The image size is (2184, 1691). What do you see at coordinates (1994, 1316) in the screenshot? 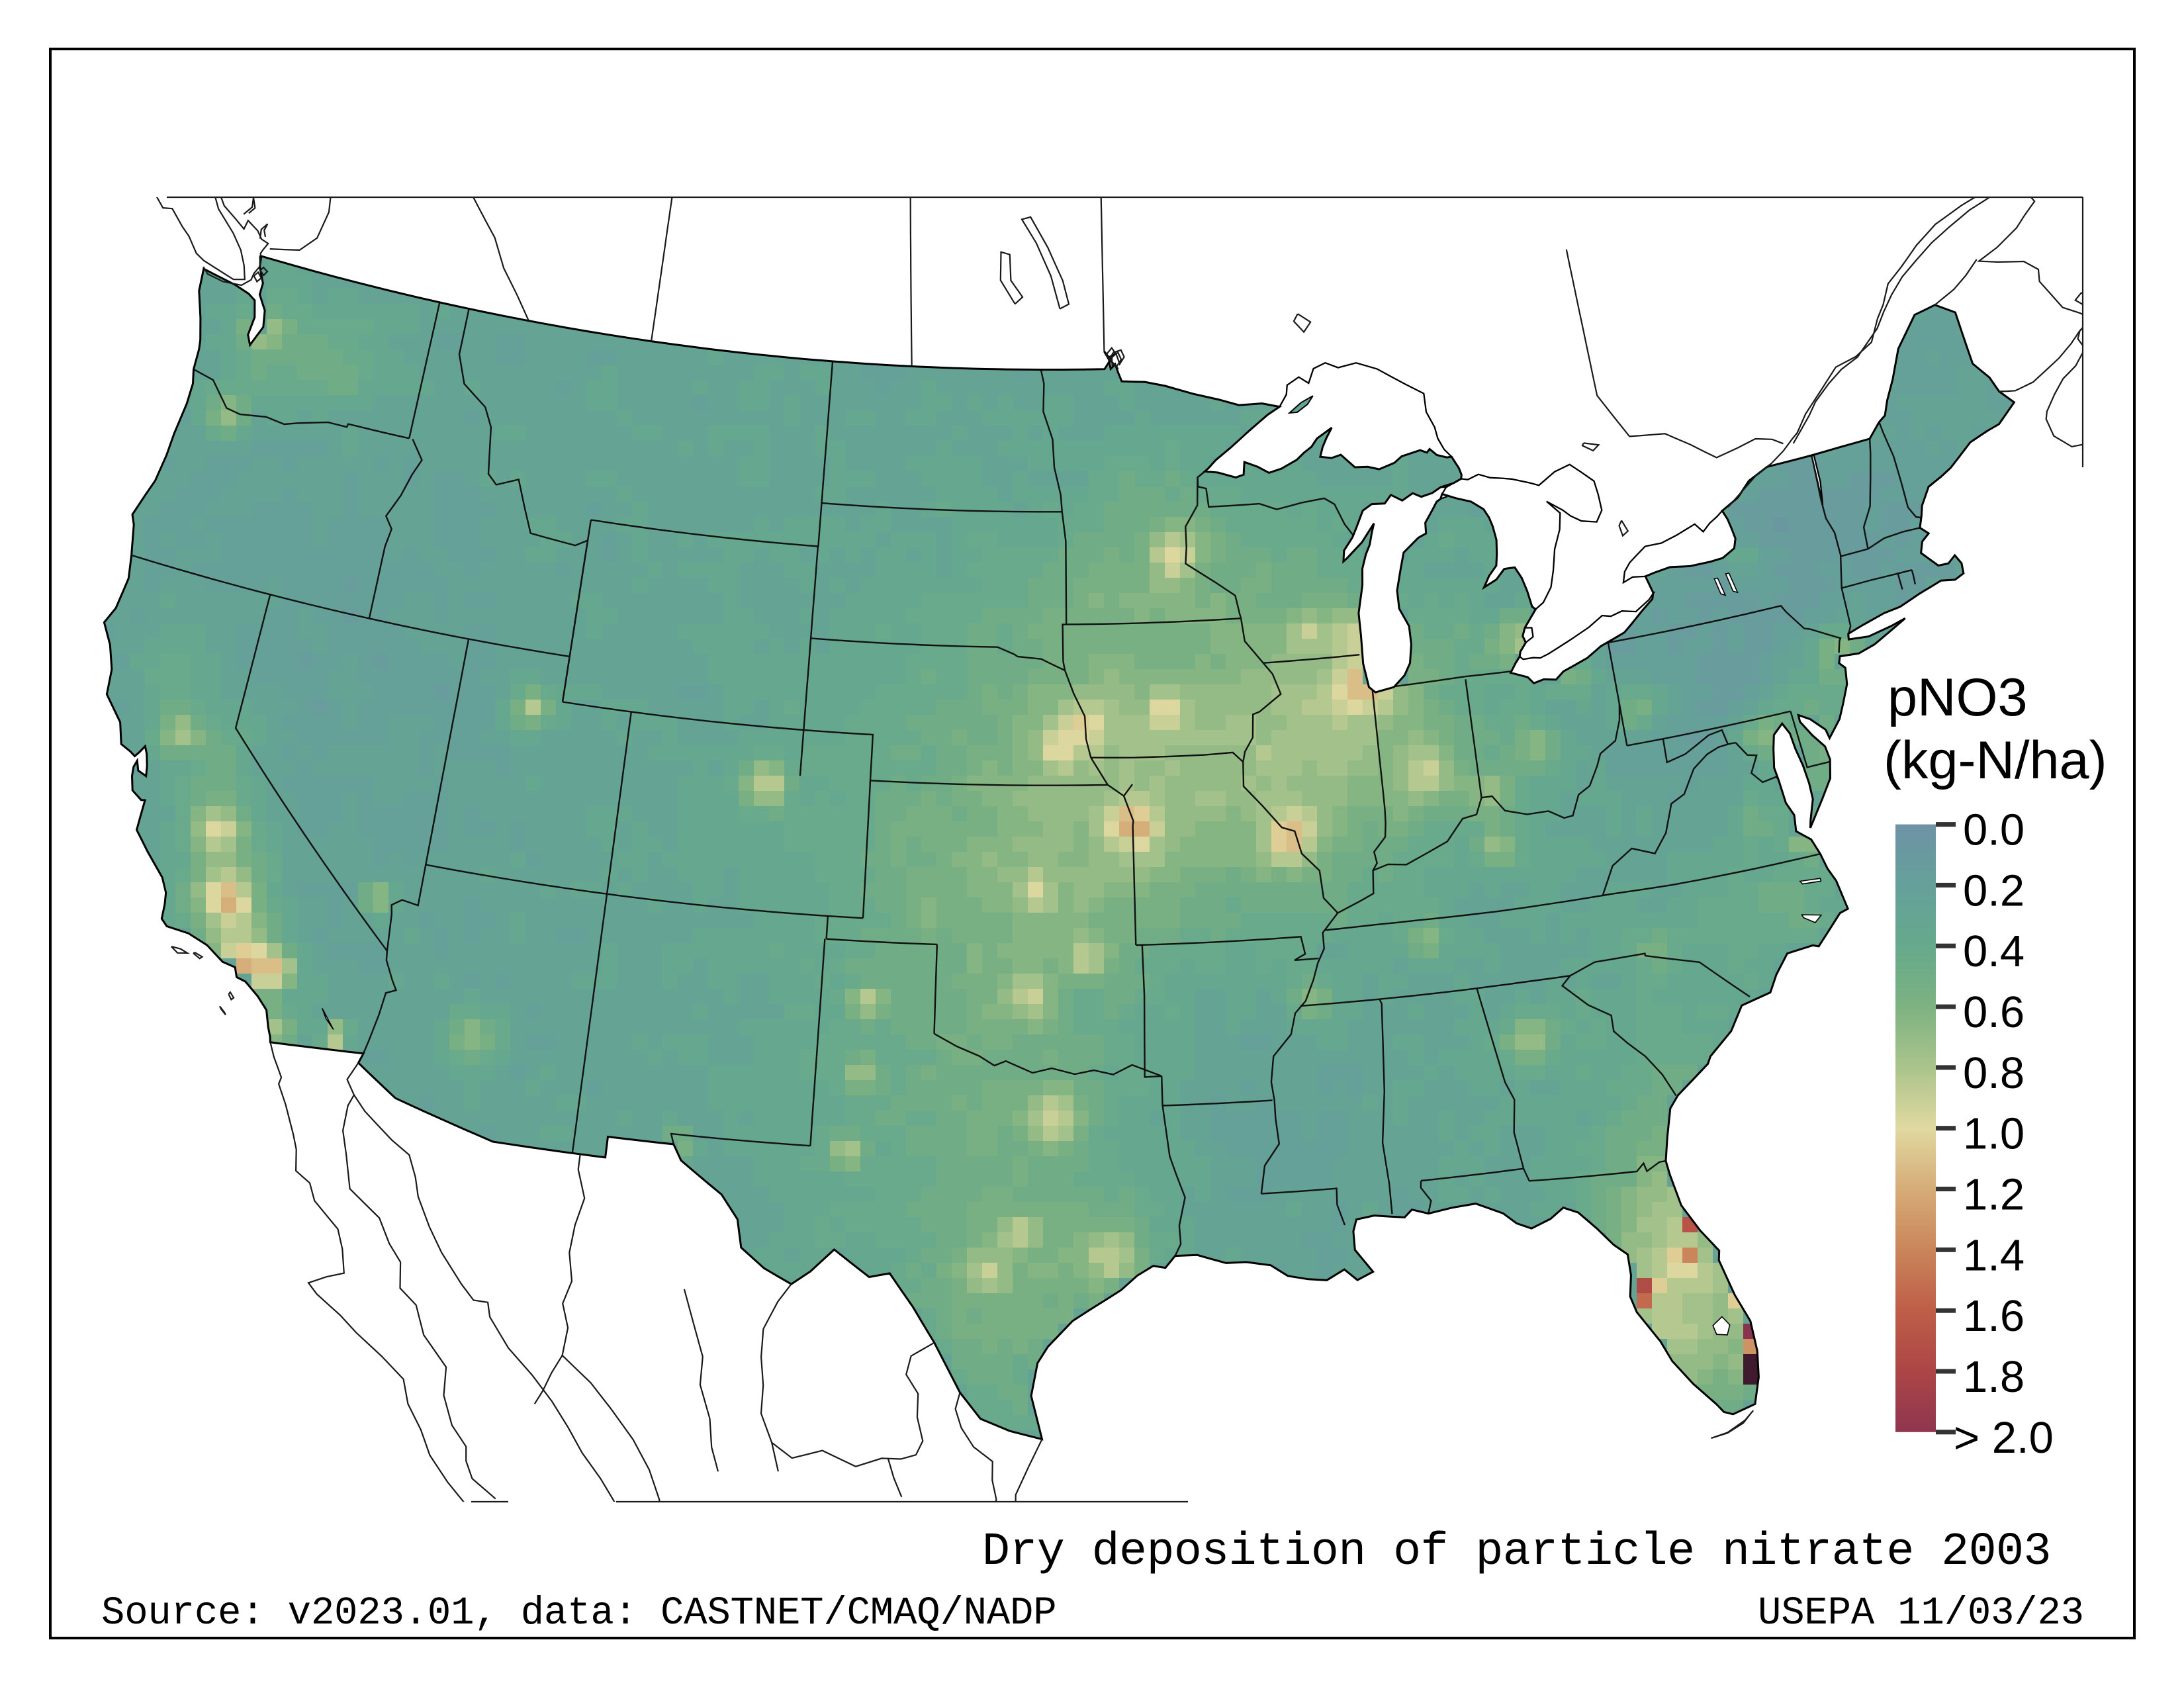
I see `svg-text: 1.6` at bounding box center [1994, 1316].